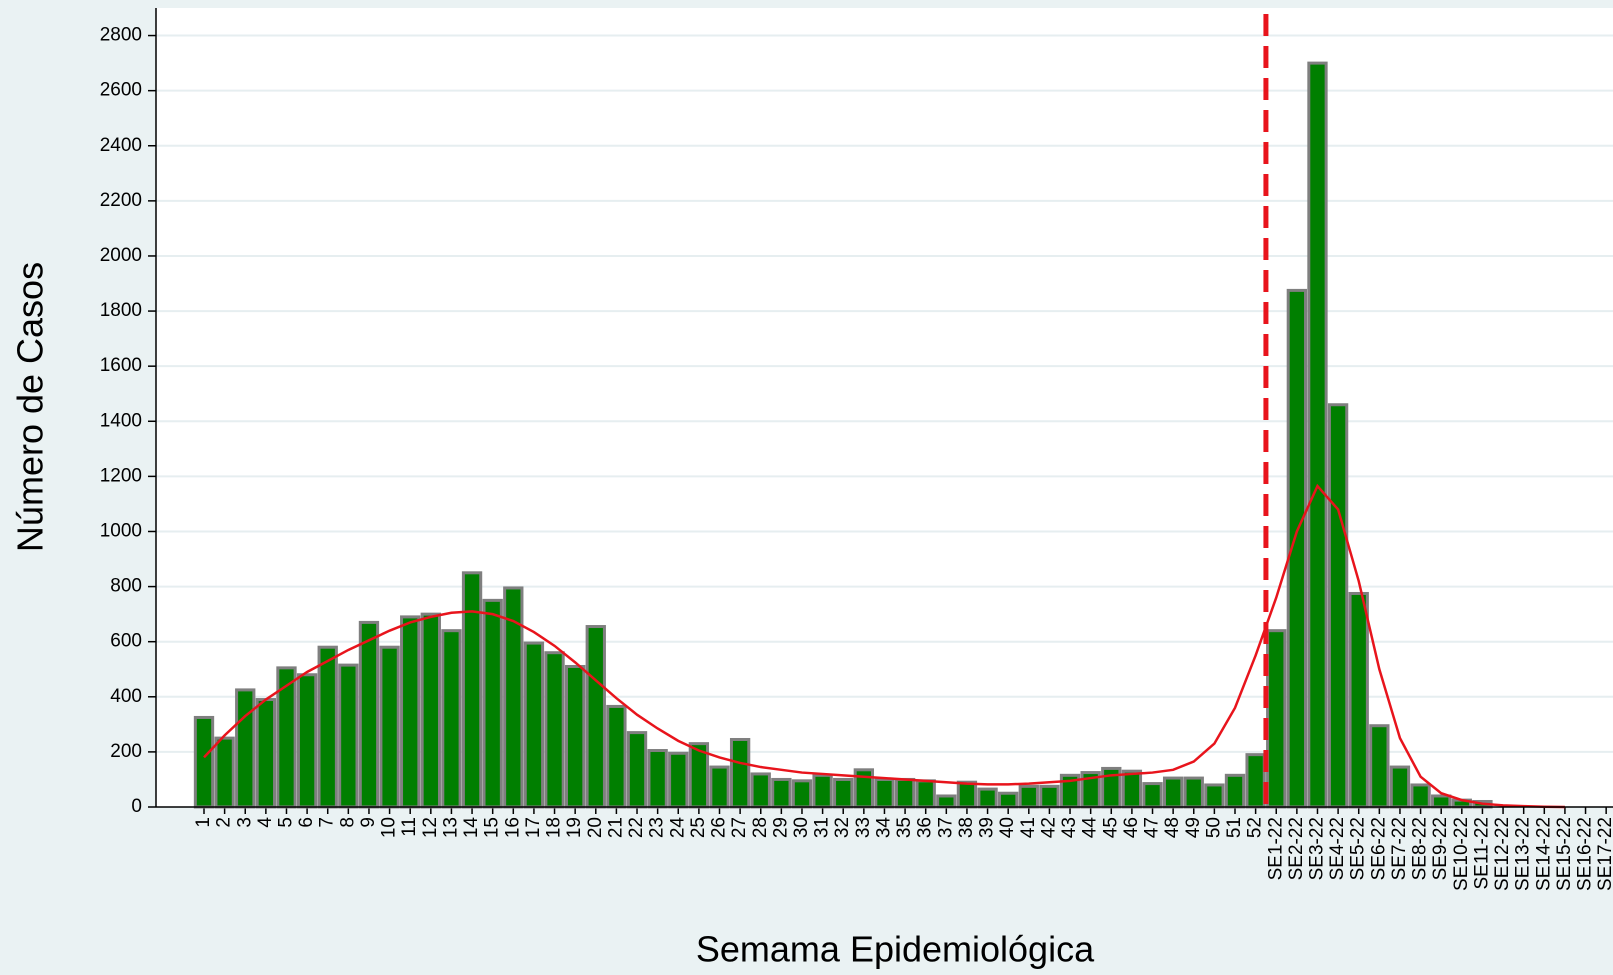 This screenshot has width=1613, height=975. What do you see at coordinates (121, 420) in the screenshot?
I see `y-tick-label: 1400` at bounding box center [121, 420].